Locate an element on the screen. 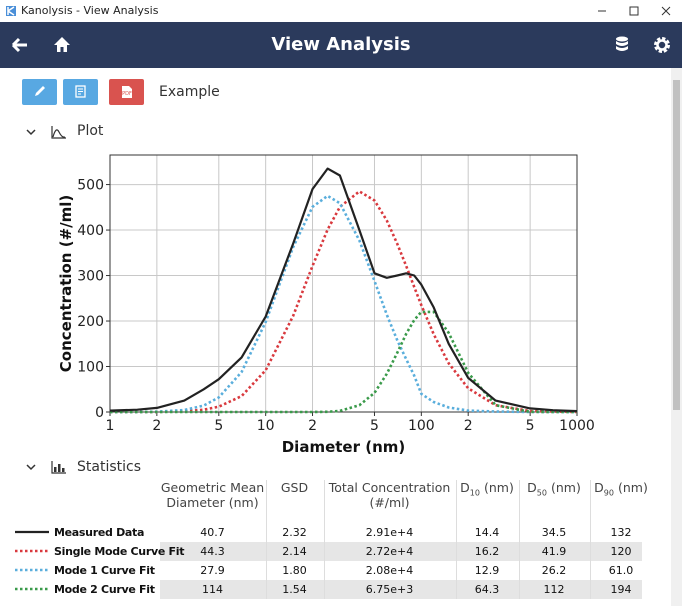  column-header: D90 (nm) is located at coordinates (621, 490).